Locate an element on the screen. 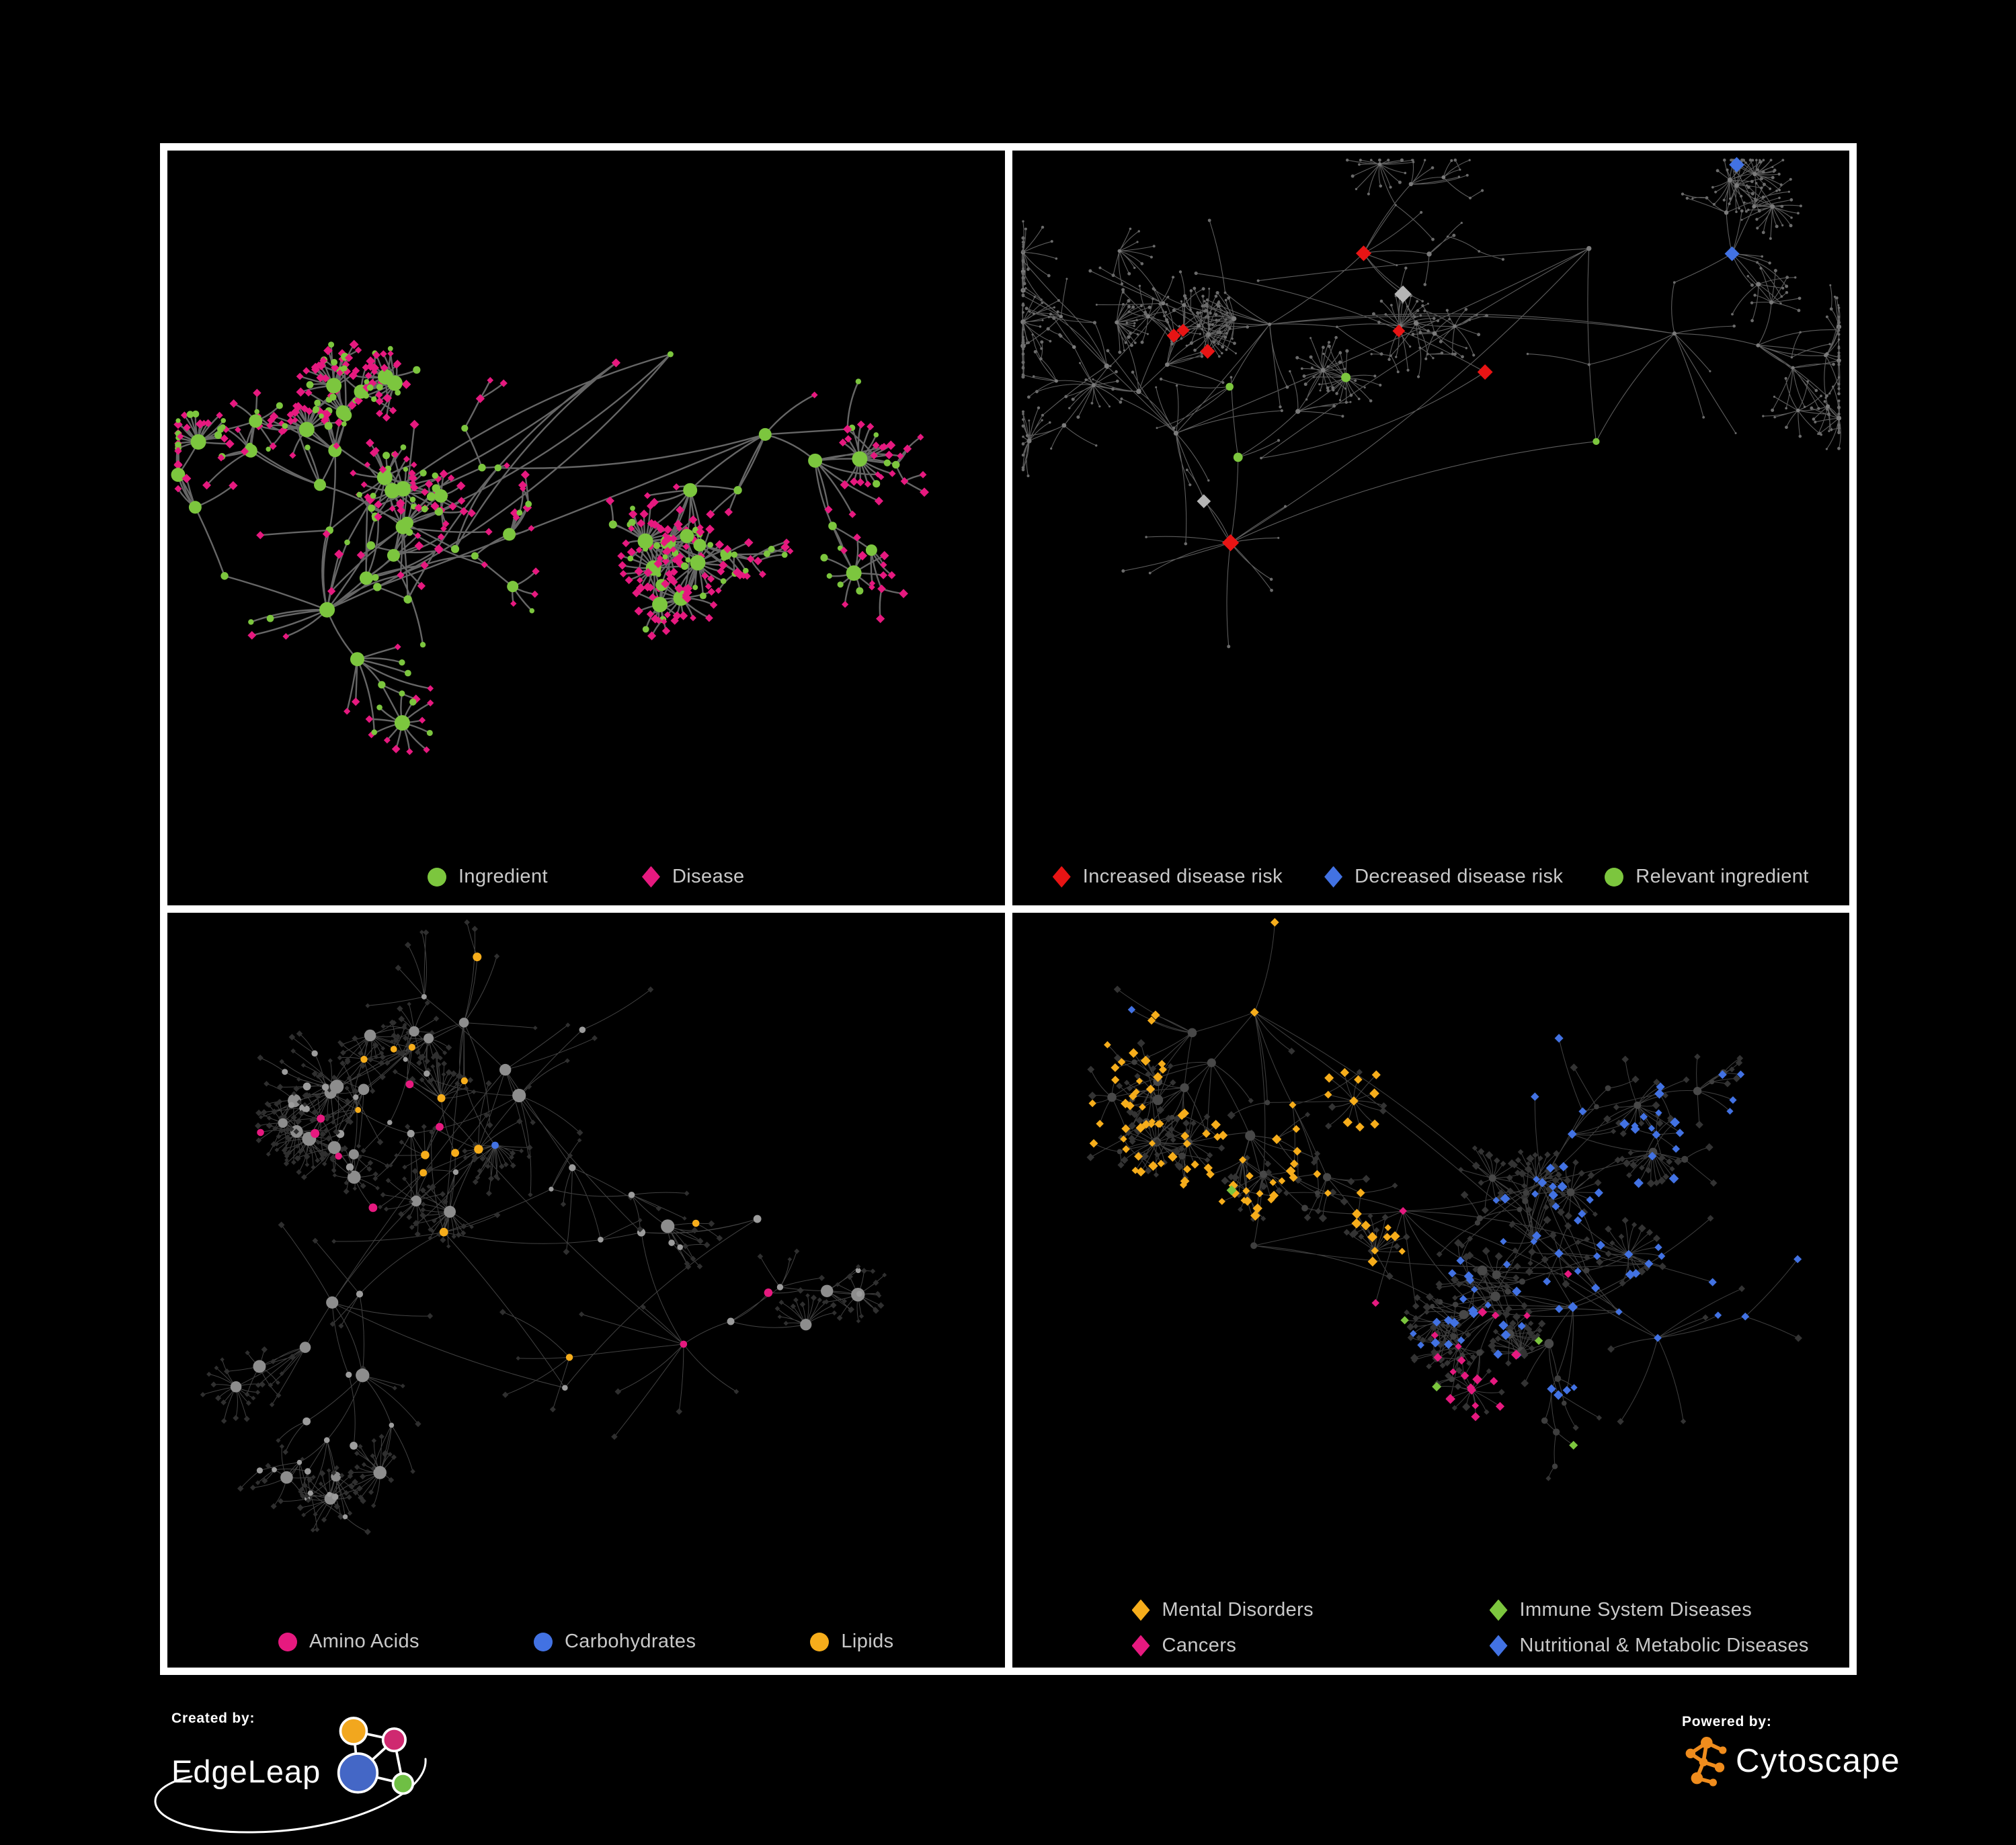 The width and height of the screenshot is (2016, 1845). legend-label: Relevant ingredient is located at coordinates (1722, 876).